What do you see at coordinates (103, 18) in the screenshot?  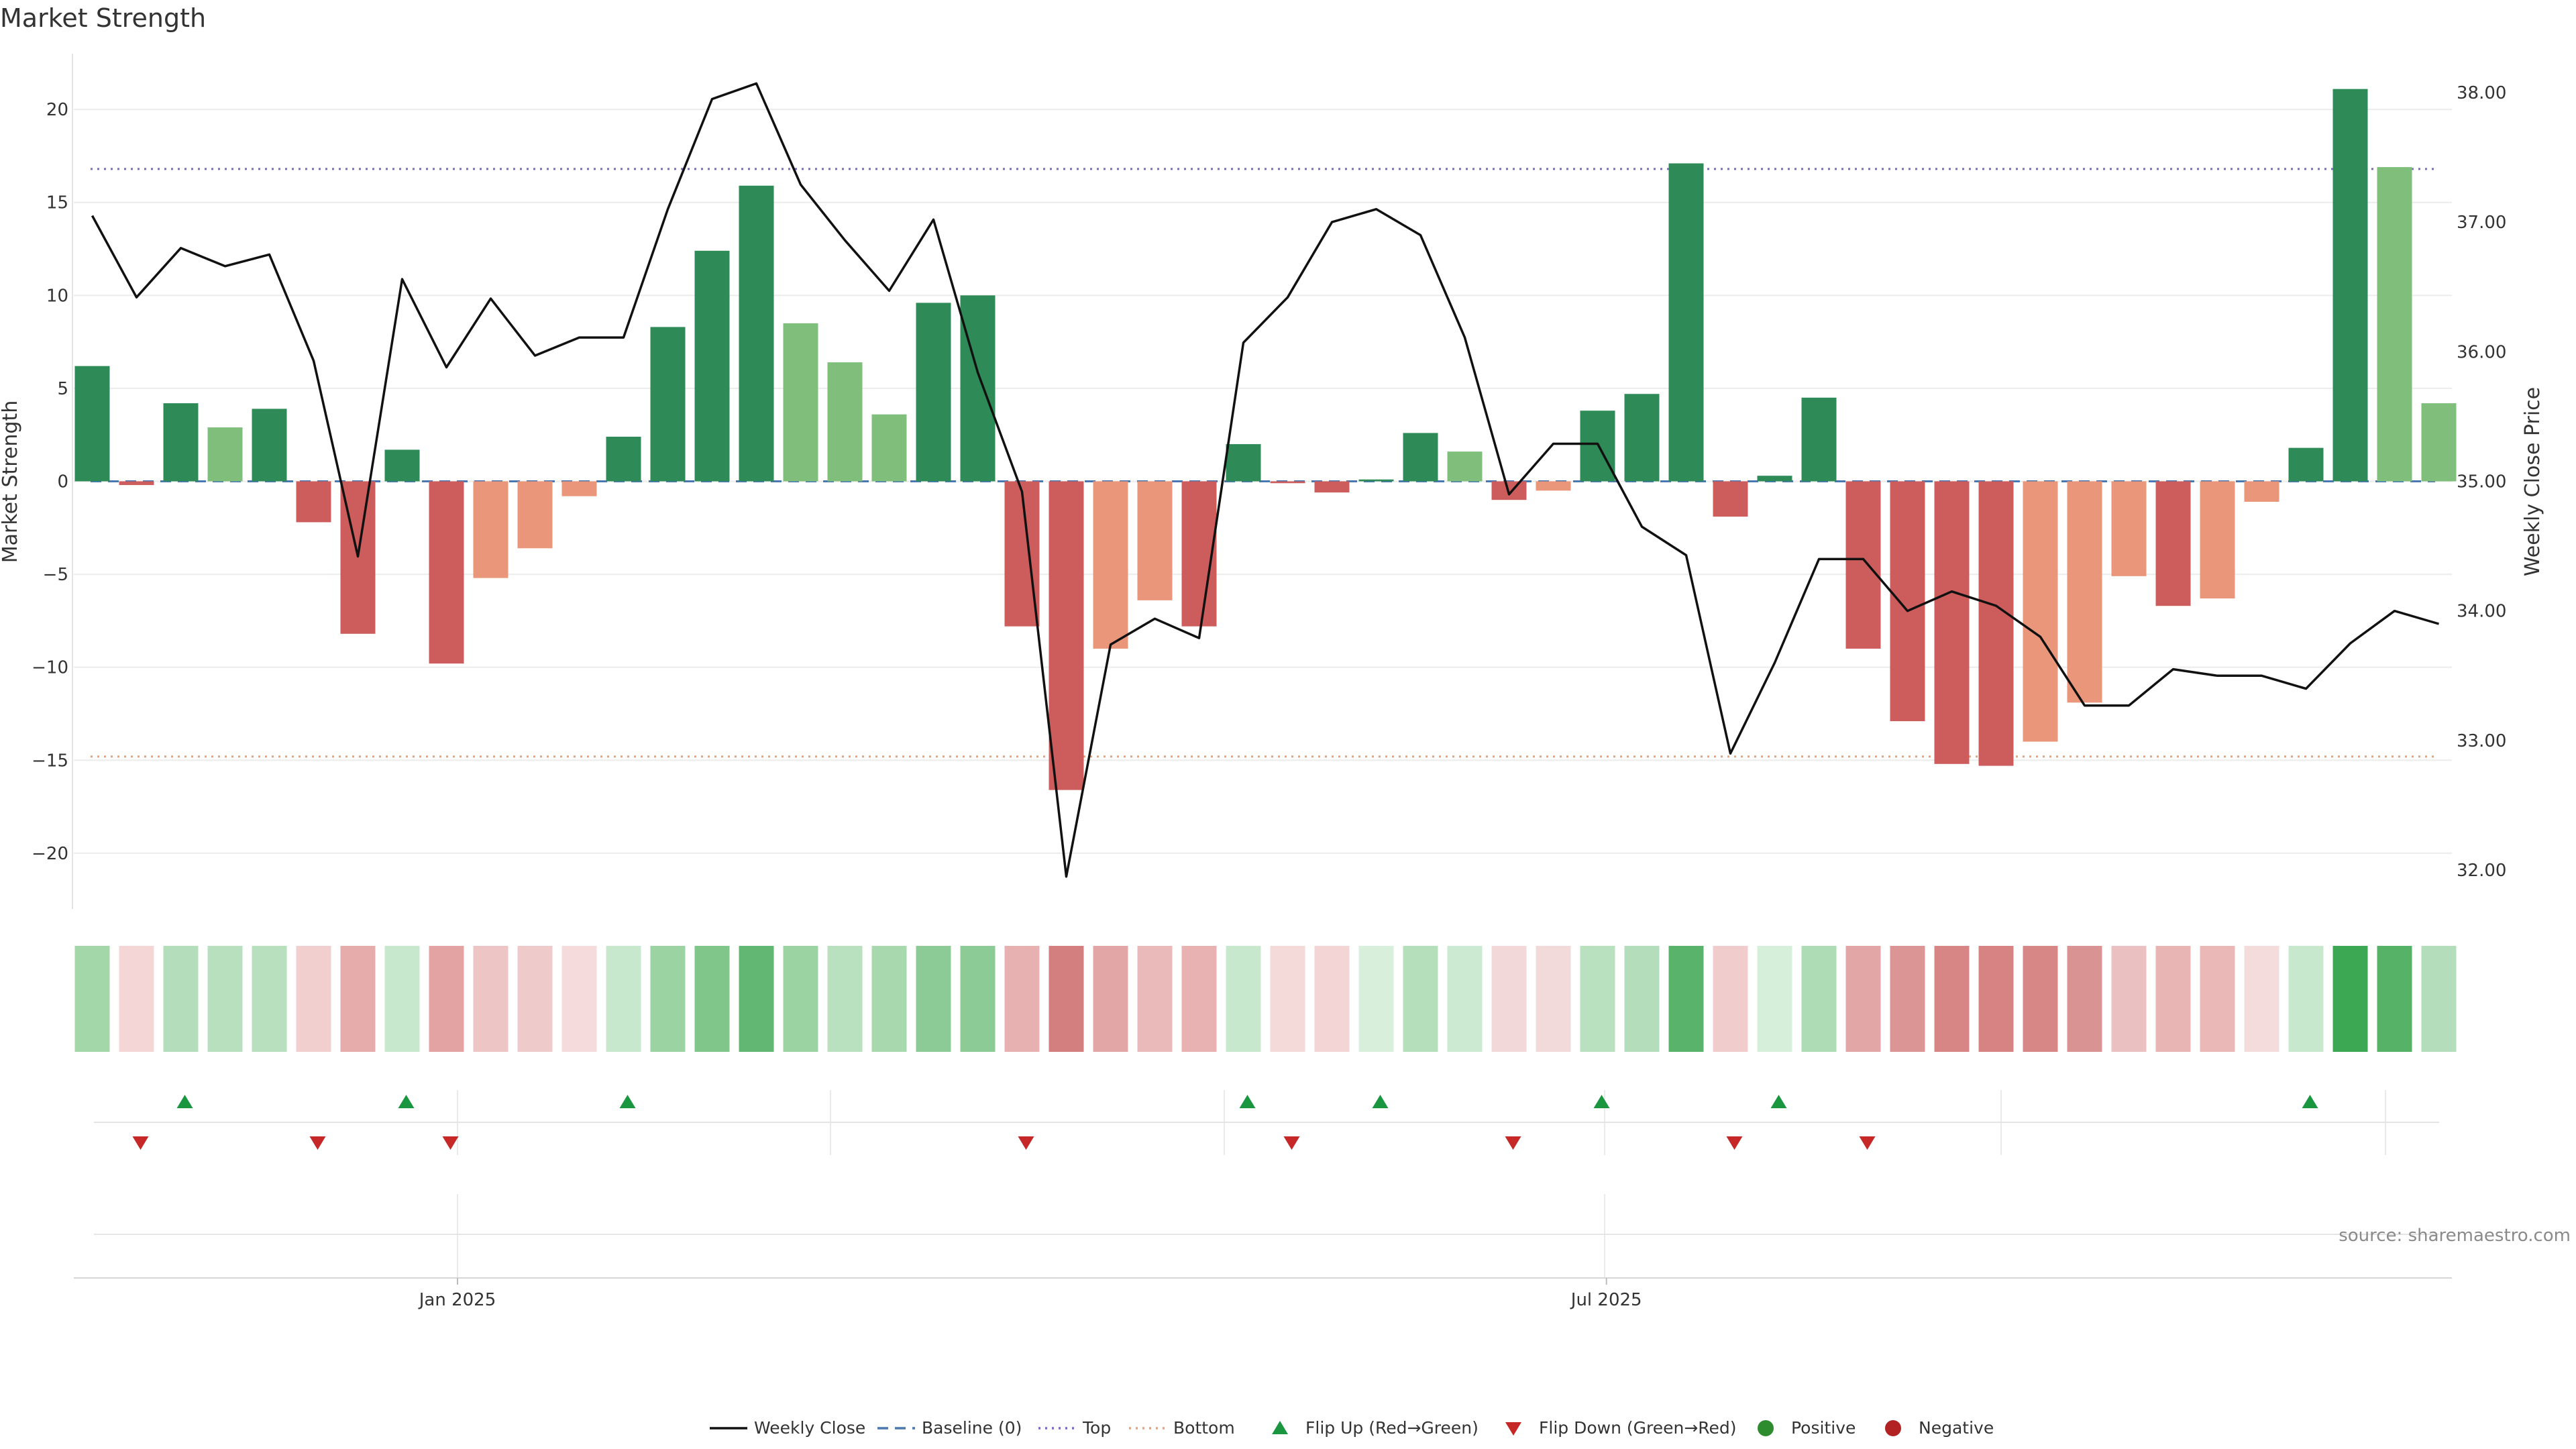 I see `chart-title: Market Strength` at bounding box center [103, 18].